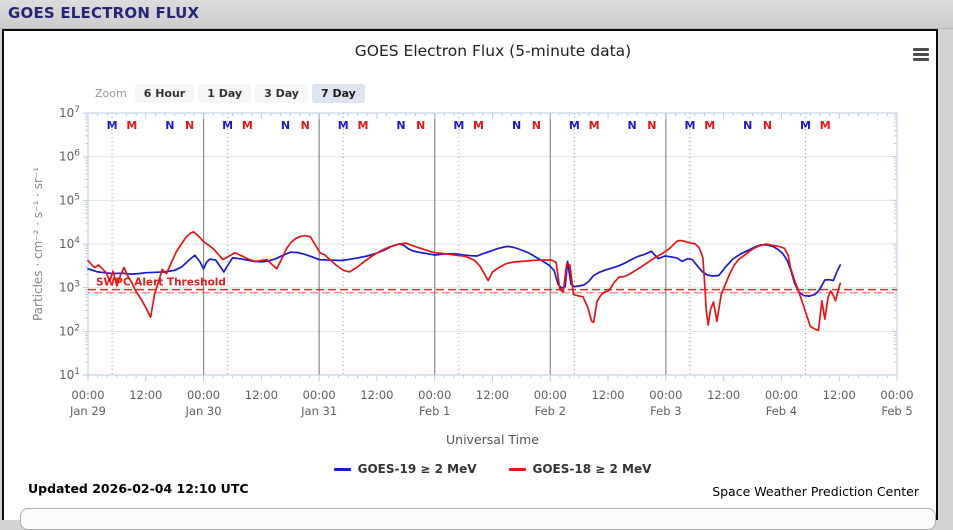 Image resolution: width=953 pixels, height=530 pixels. Describe the element at coordinates (342, 469) in the screenshot. I see `goes19-line-swatch` at that location.